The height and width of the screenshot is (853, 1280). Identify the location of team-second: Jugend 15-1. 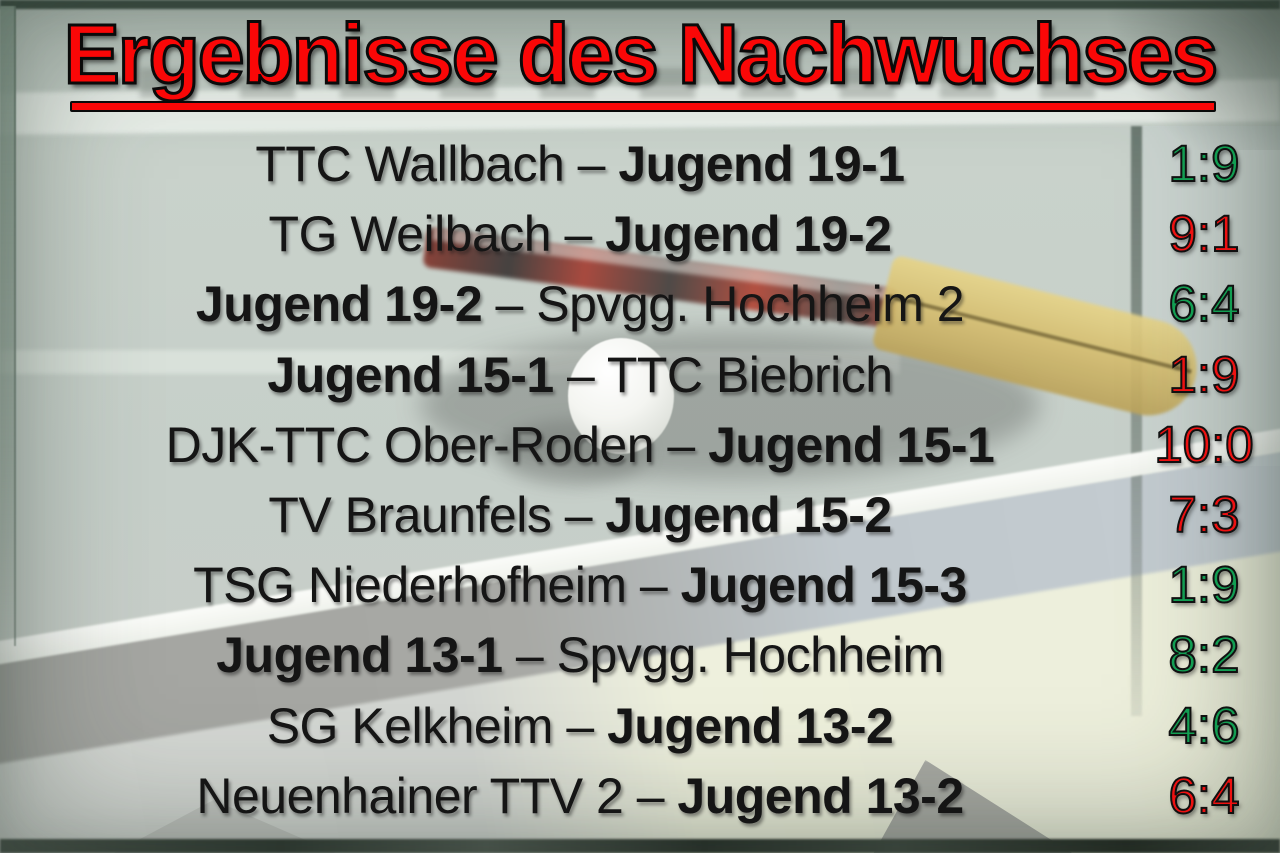
(851, 444).